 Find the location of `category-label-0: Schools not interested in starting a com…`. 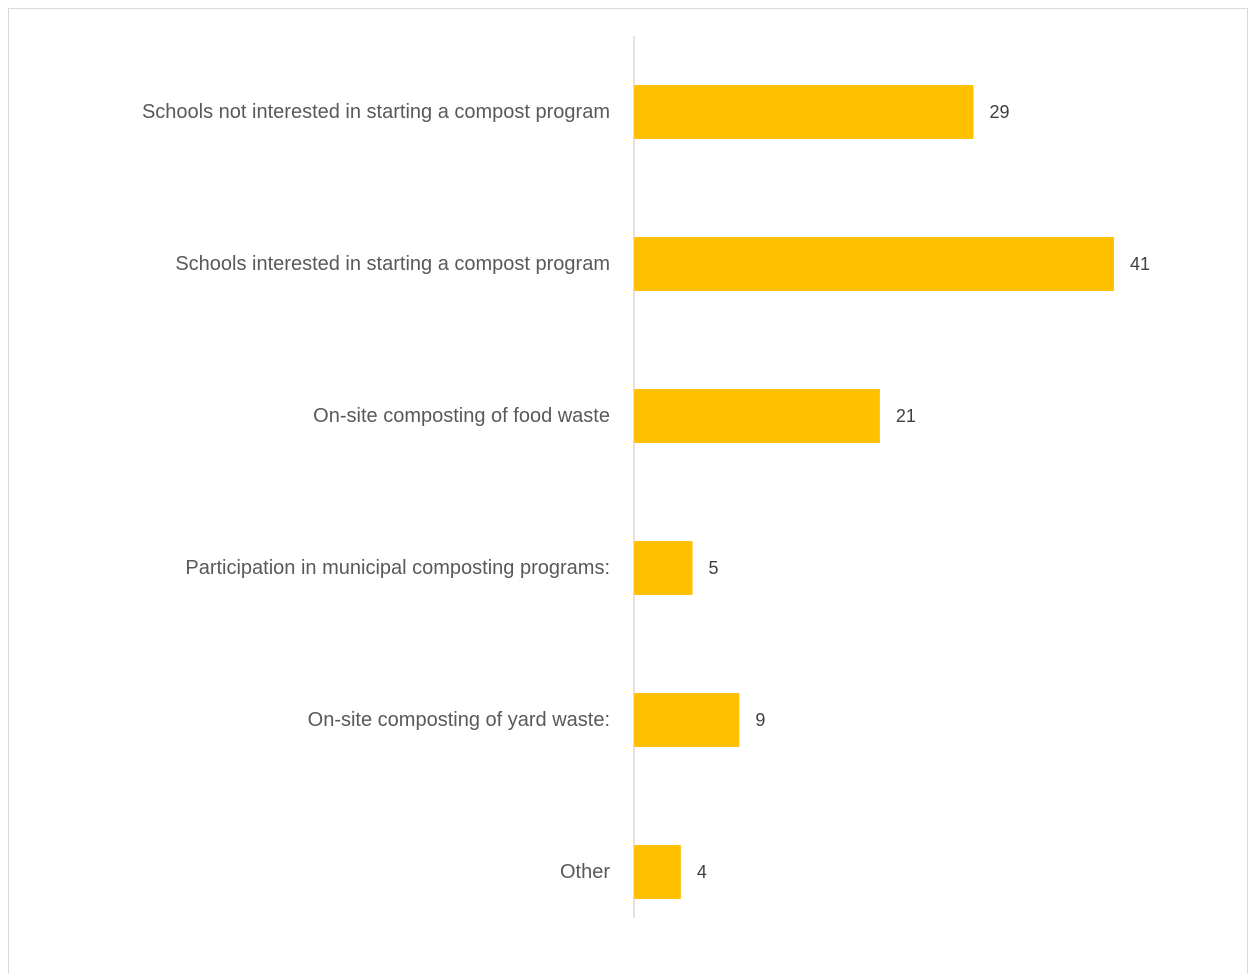

category-label-0: Schools not interested in starting a com… is located at coordinates (376, 112).